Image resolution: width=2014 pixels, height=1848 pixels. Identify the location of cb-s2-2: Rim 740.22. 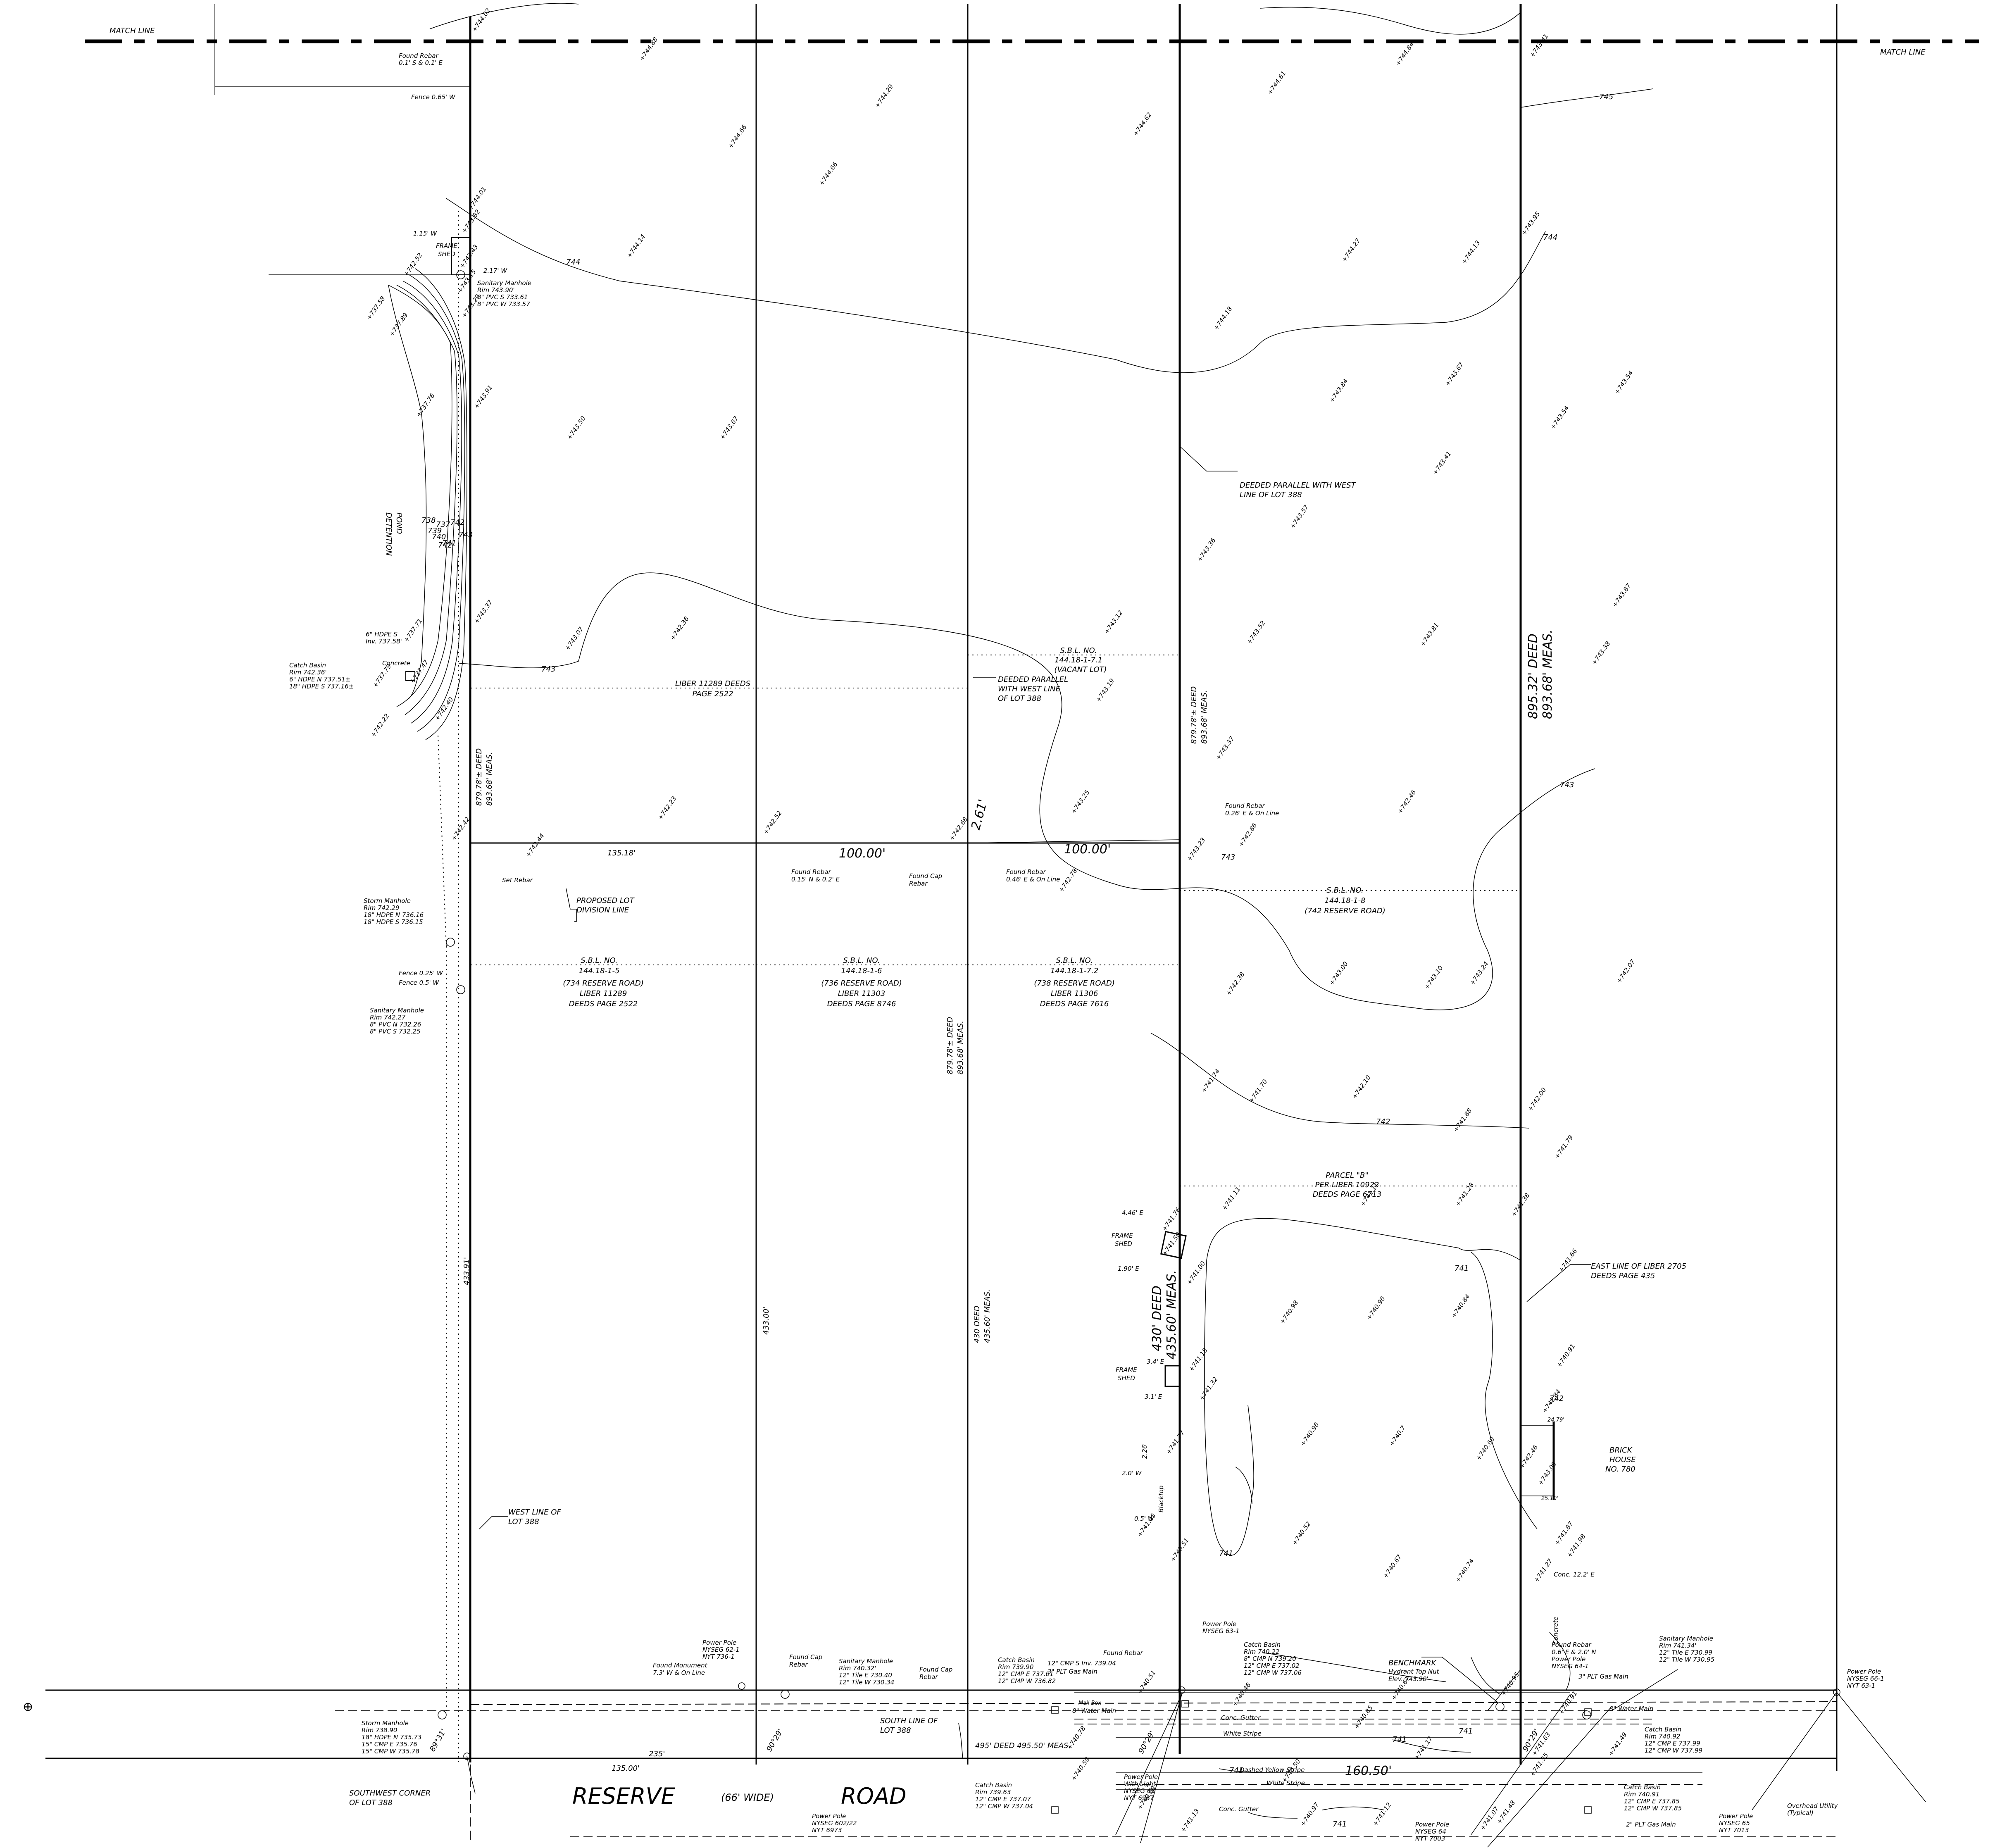
(1261, 1651).